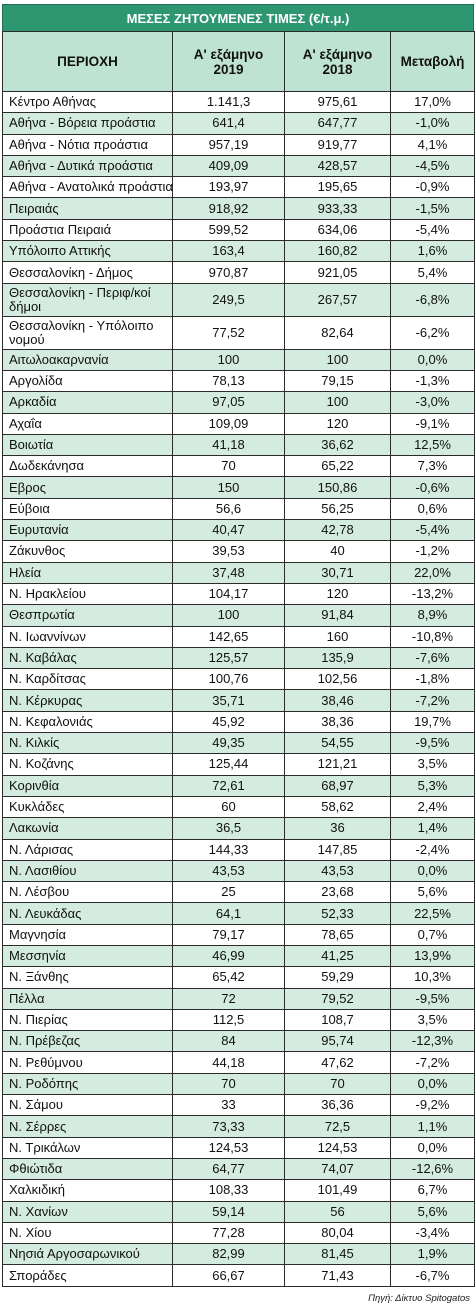  Describe the element at coordinates (337, 1211) in the screenshot. I see `value-2018-cell: 56` at that location.